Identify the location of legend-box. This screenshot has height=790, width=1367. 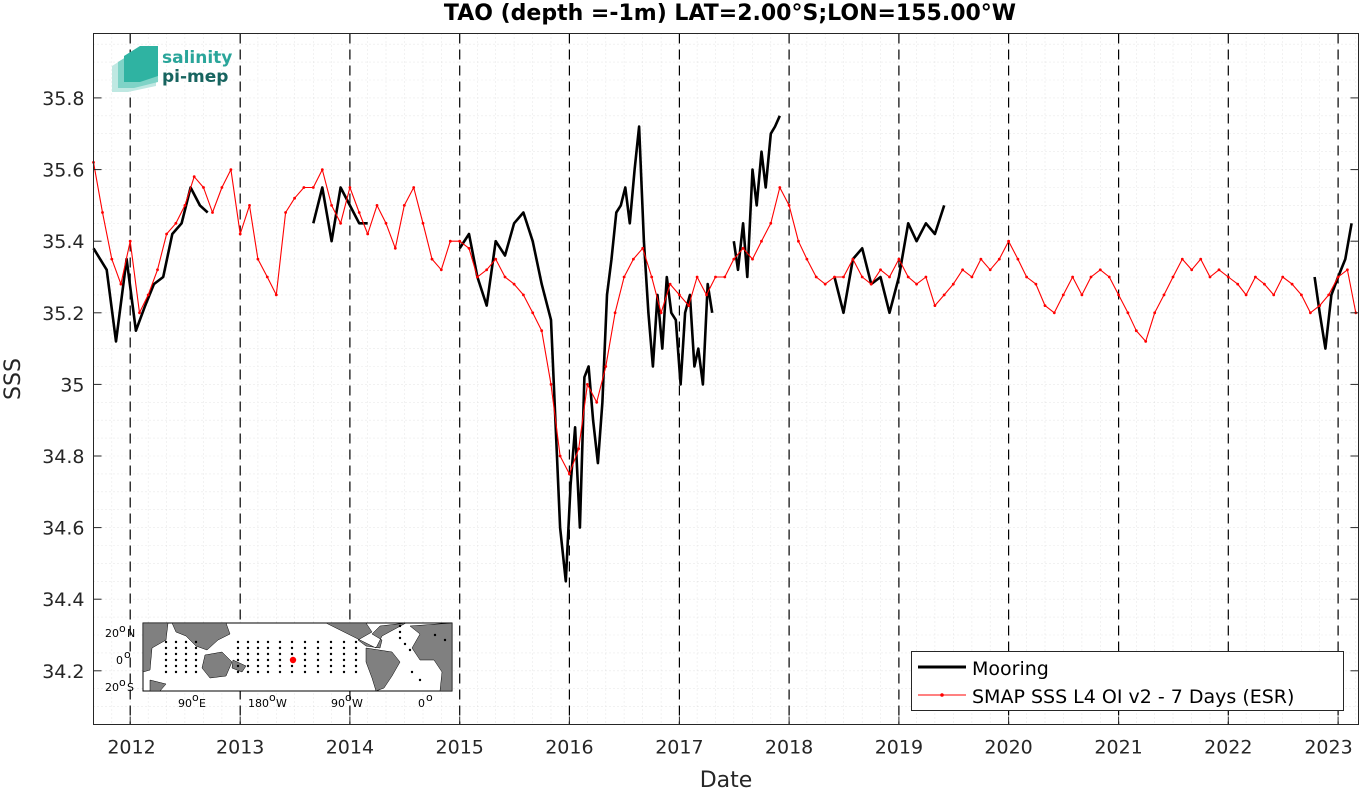
(1127, 681).